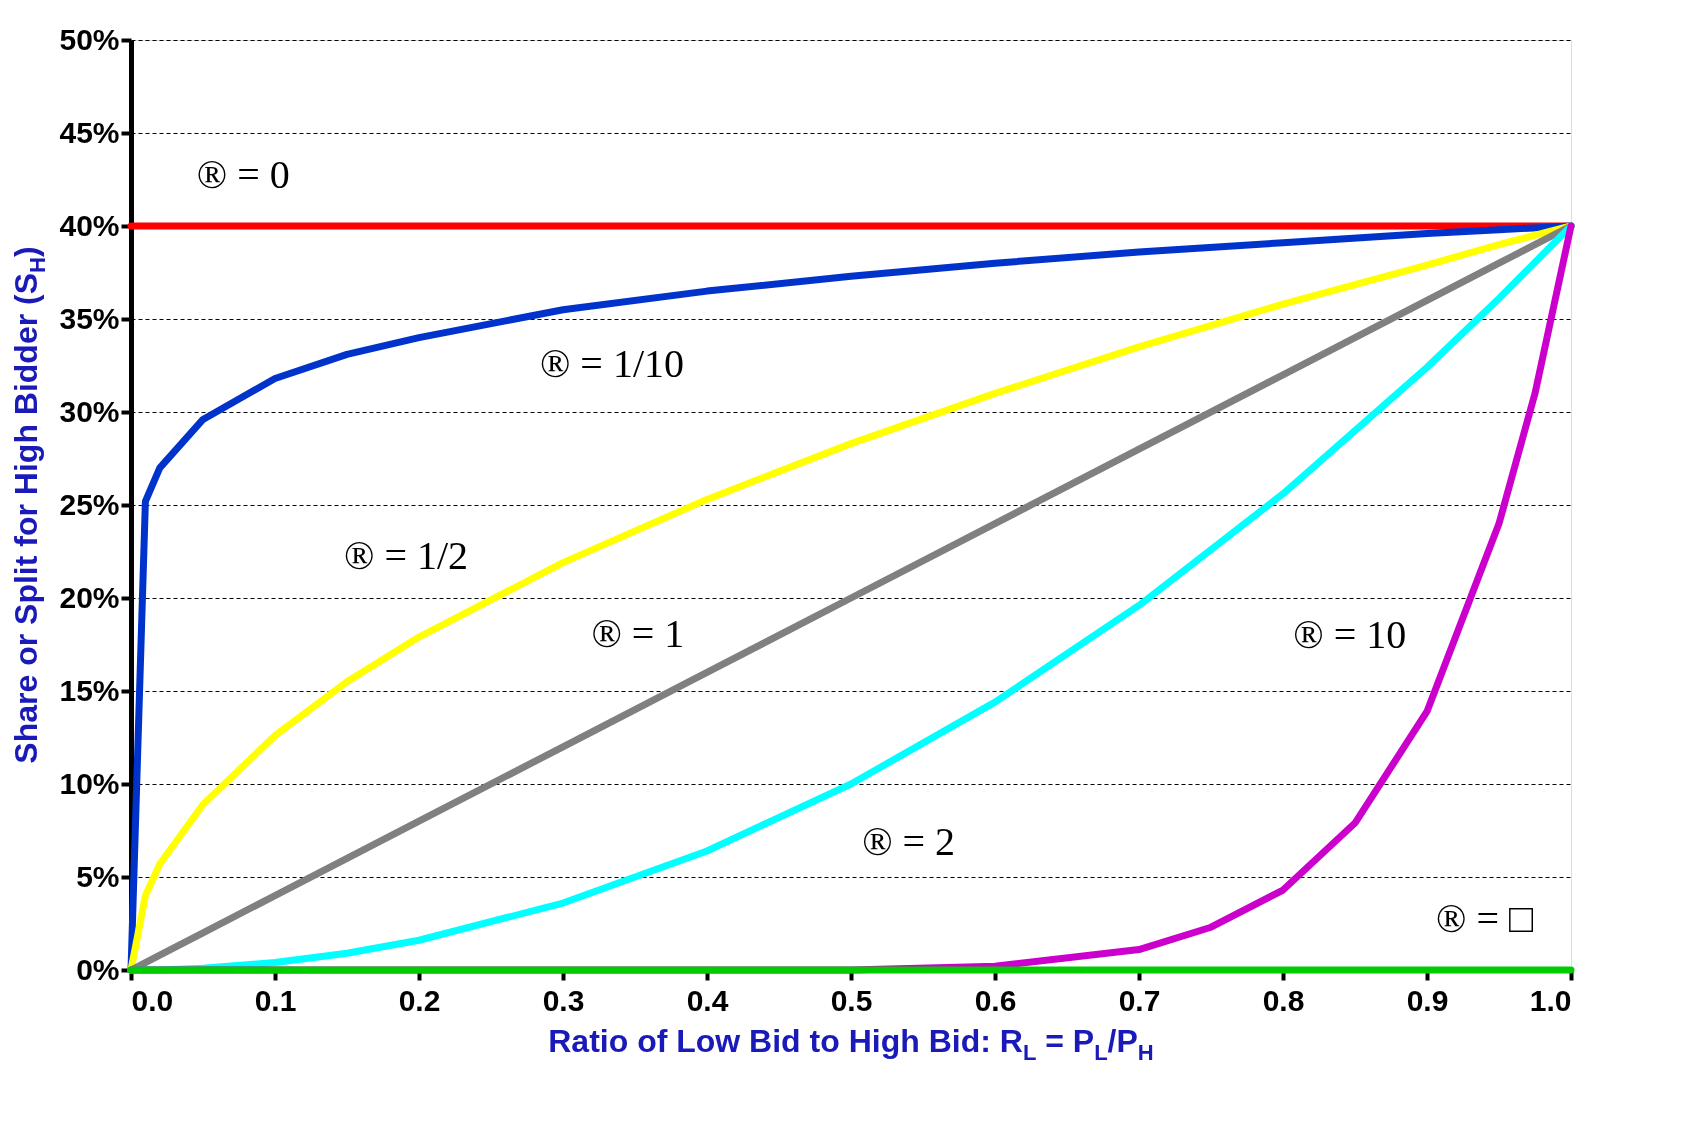 The width and height of the screenshot is (1706, 1127). I want to click on series-label: ® = 1/10, so click(611, 364).